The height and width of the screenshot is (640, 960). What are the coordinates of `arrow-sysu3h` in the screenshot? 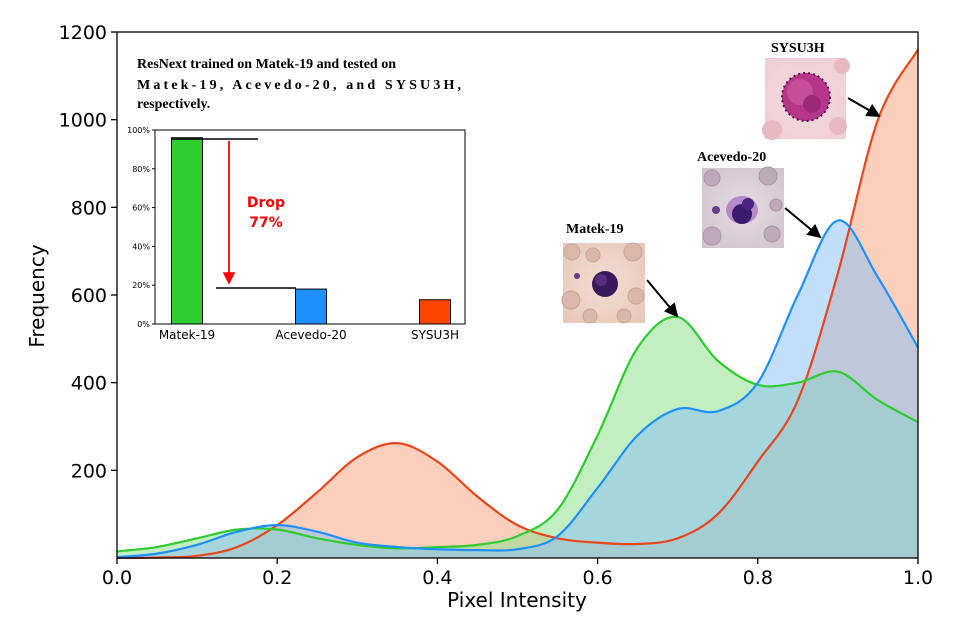 It's located at (864, 107).